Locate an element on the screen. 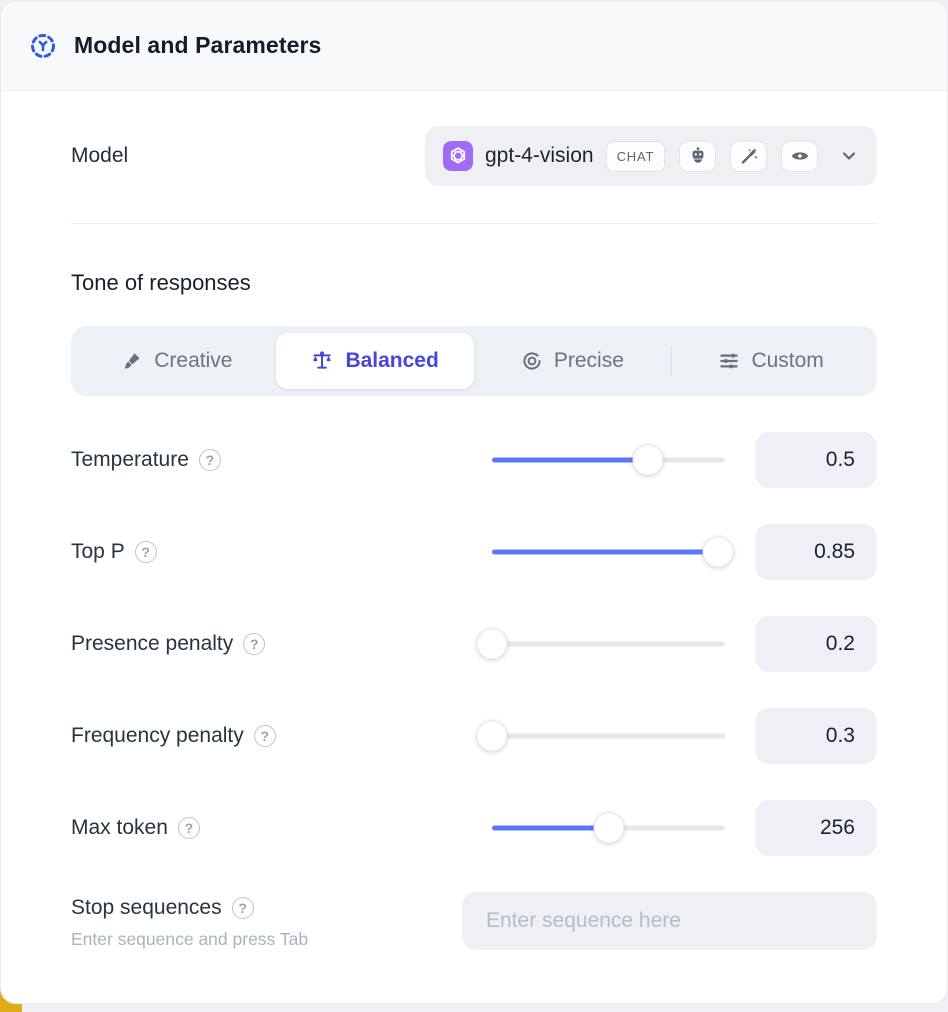  temperature-row: Temperature ? 0.5 is located at coordinates (474, 460).